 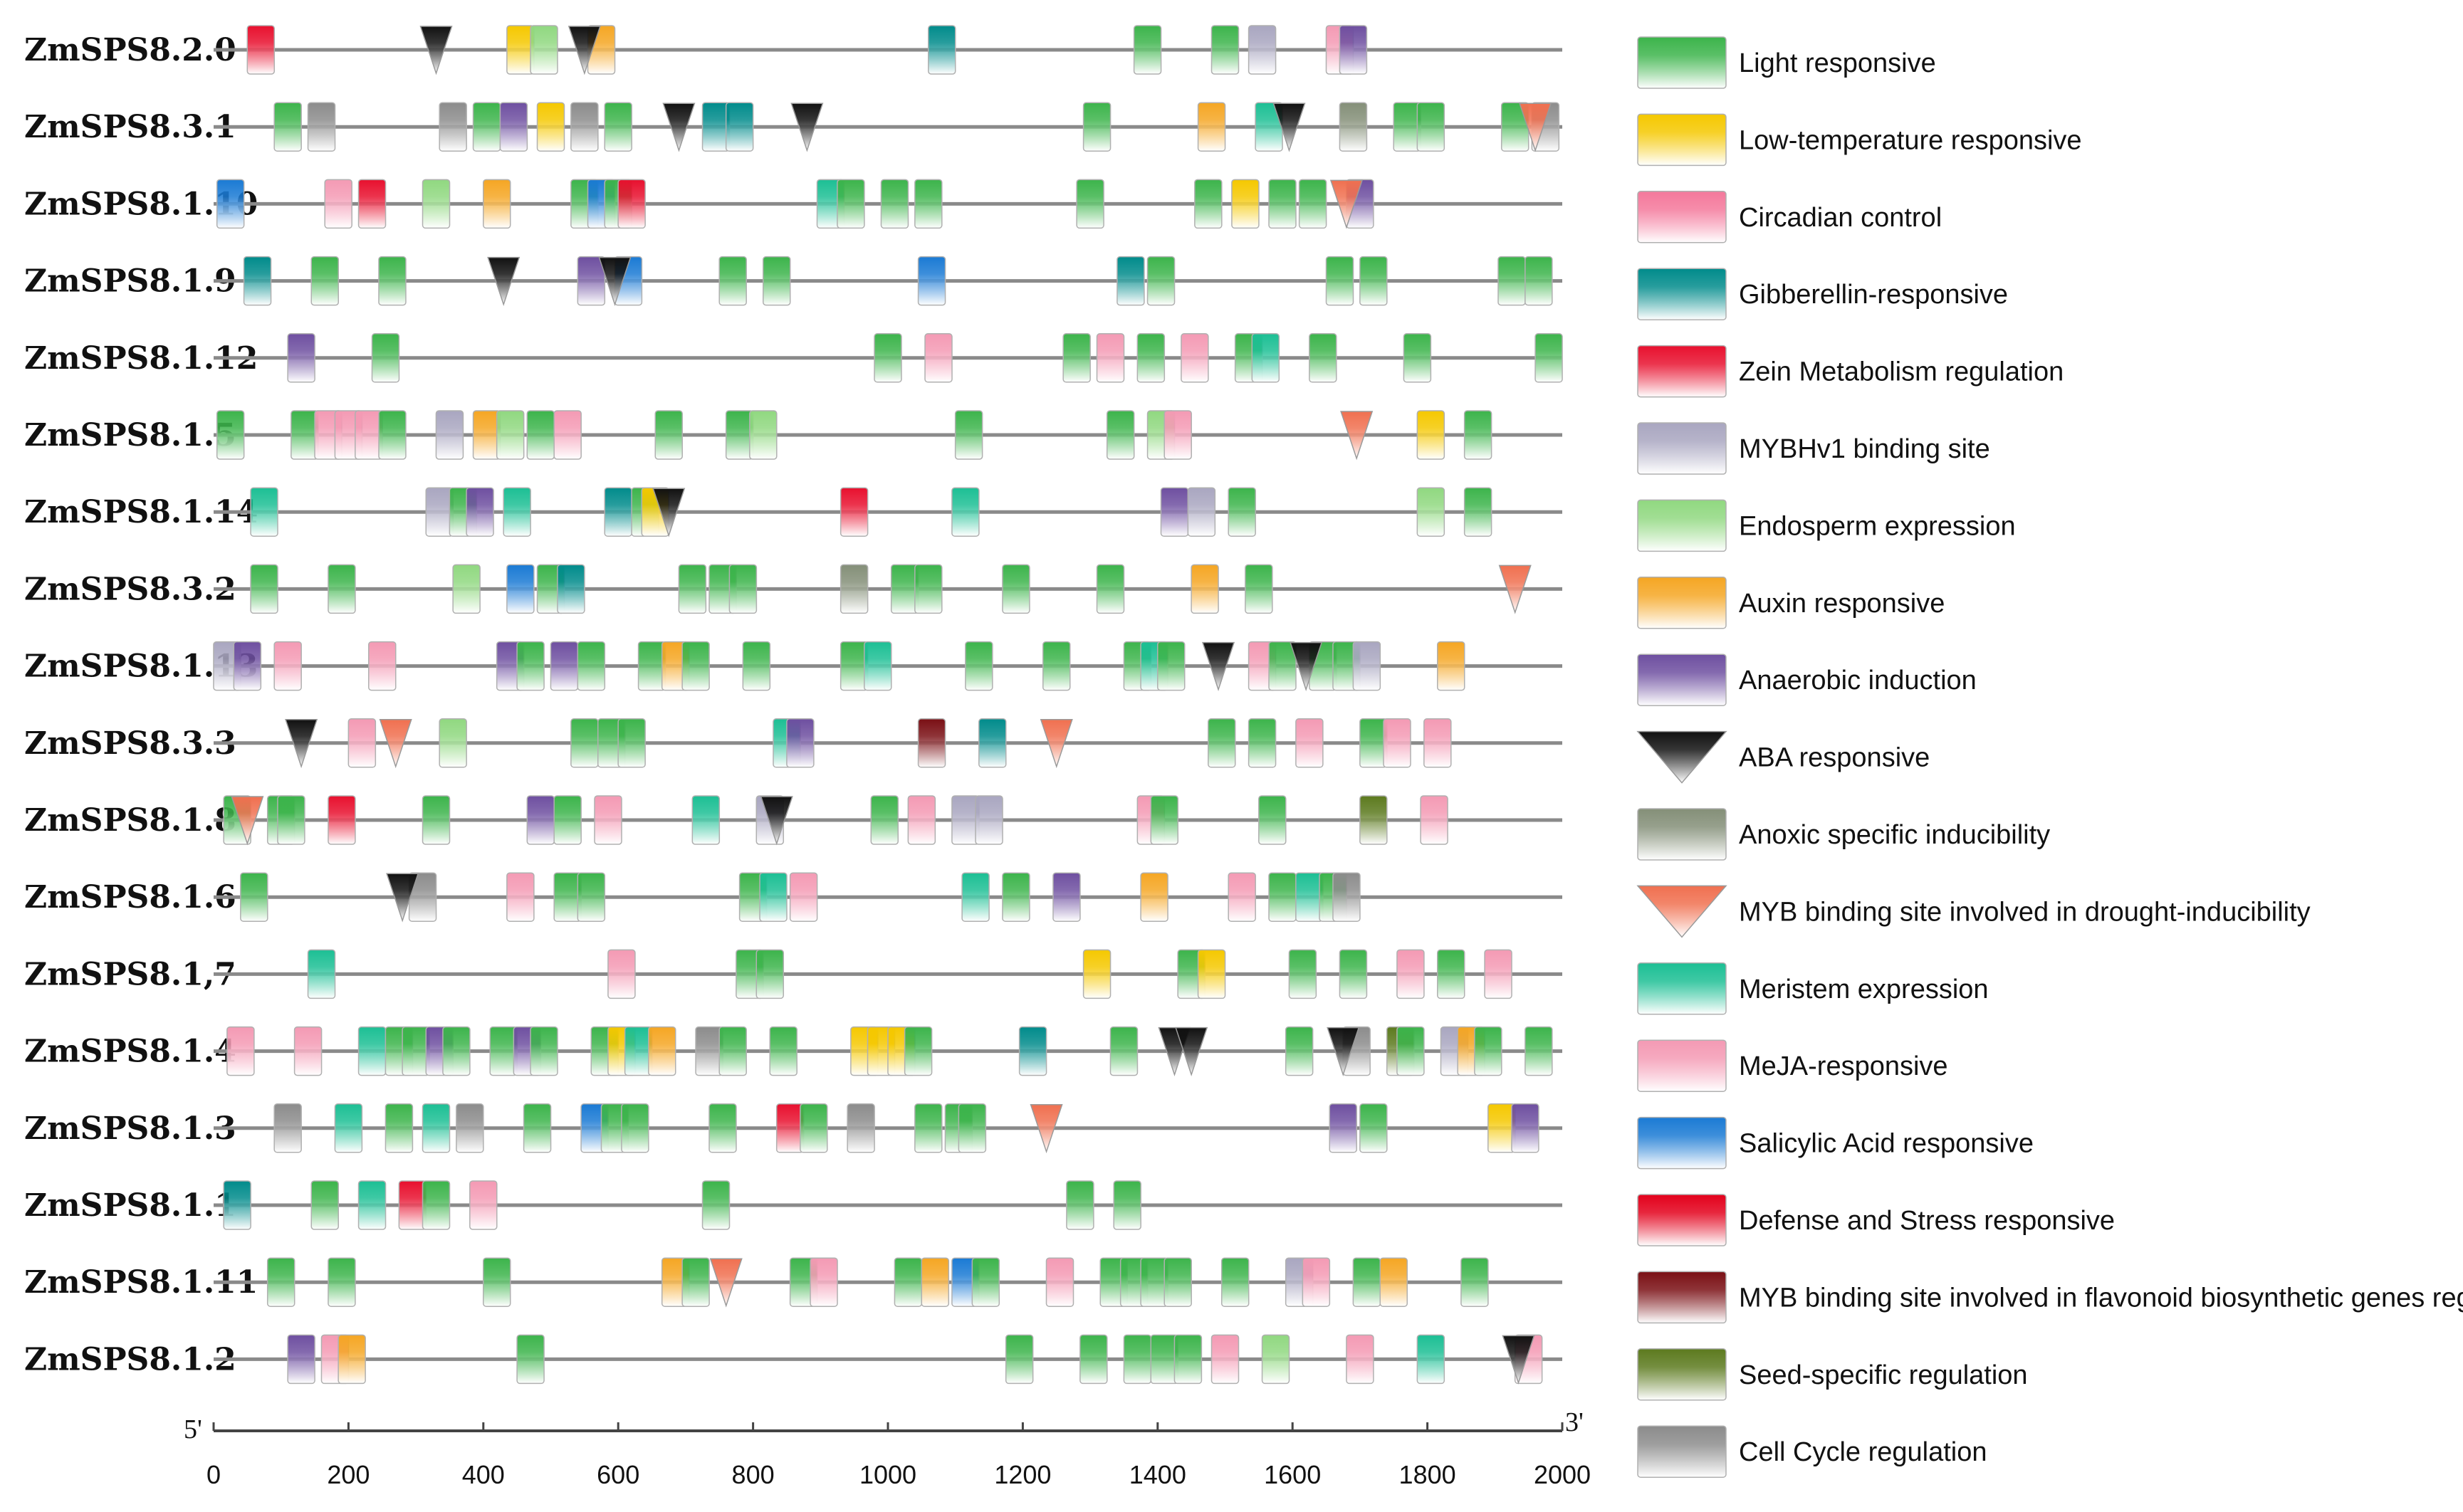 I want to click on legend-item-salicylic: Salicylic Acid responsive, so click(x=1836, y=1143).